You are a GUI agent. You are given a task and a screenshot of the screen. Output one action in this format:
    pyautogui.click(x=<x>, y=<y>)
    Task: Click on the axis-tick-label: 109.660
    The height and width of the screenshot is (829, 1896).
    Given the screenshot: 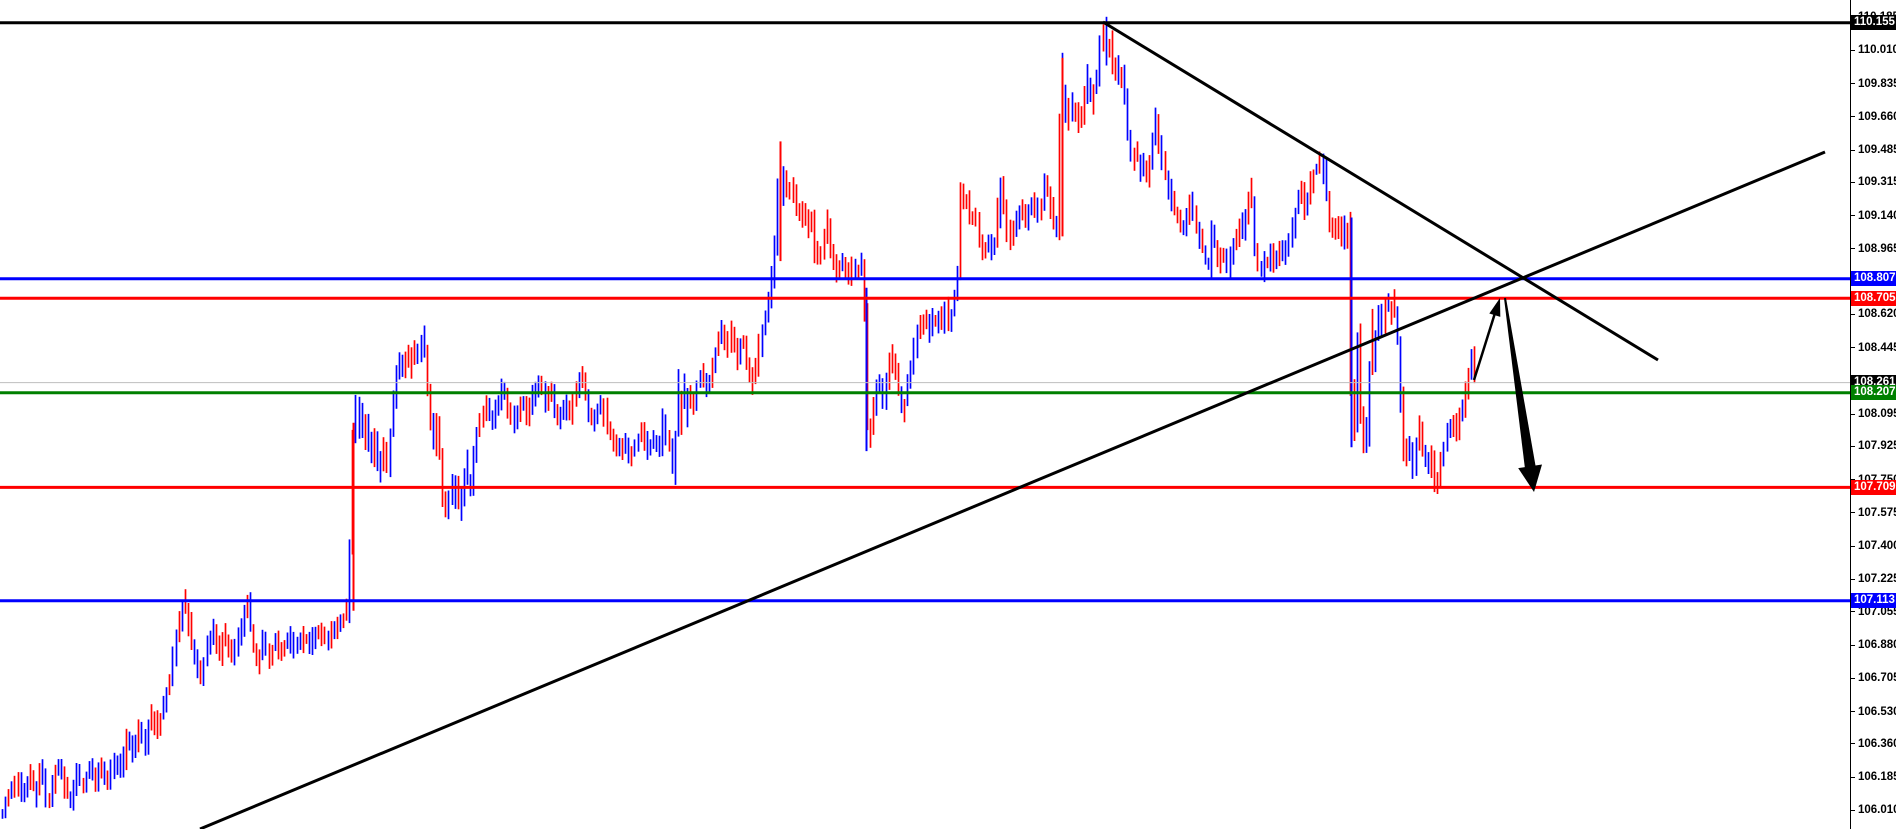 What is the action you would take?
    pyautogui.click(x=1877, y=116)
    